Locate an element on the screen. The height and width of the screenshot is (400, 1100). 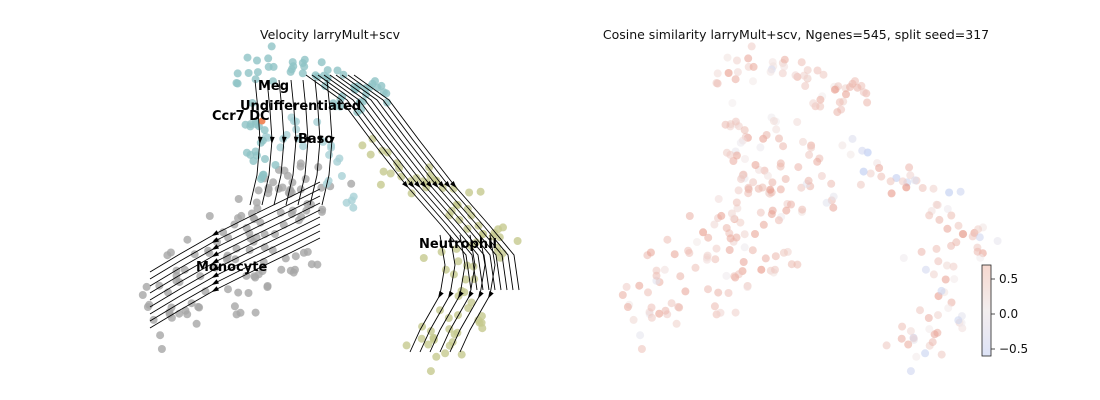
colorbar-tick-label: 0.0 is located at coordinates (1008, 314).